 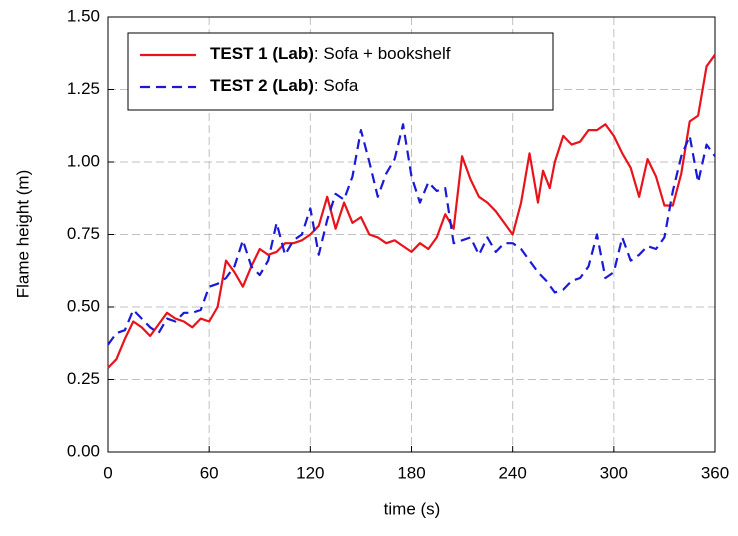 What do you see at coordinates (411, 472) in the screenshot?
I see `x-tick-label: 180` at bounding box center [411, 472].